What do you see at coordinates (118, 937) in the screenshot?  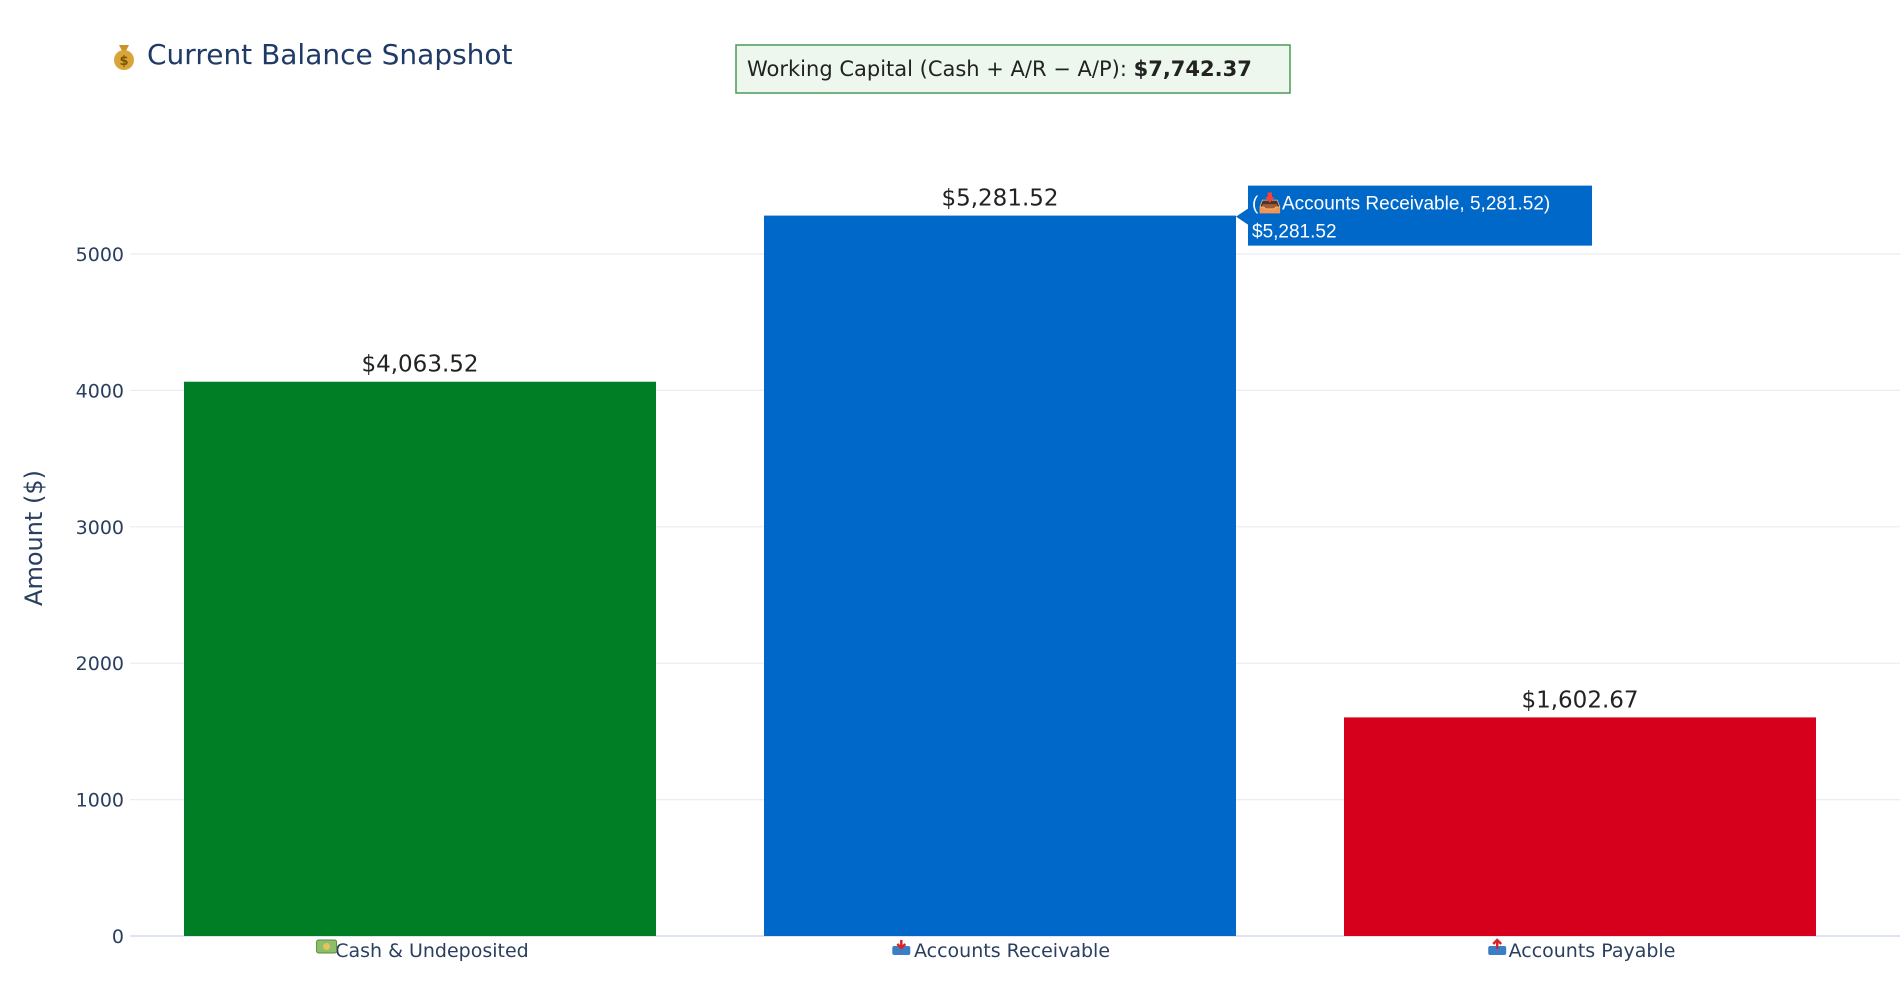 I see `y-tick-label: 0` at bounding box center [118, 937].